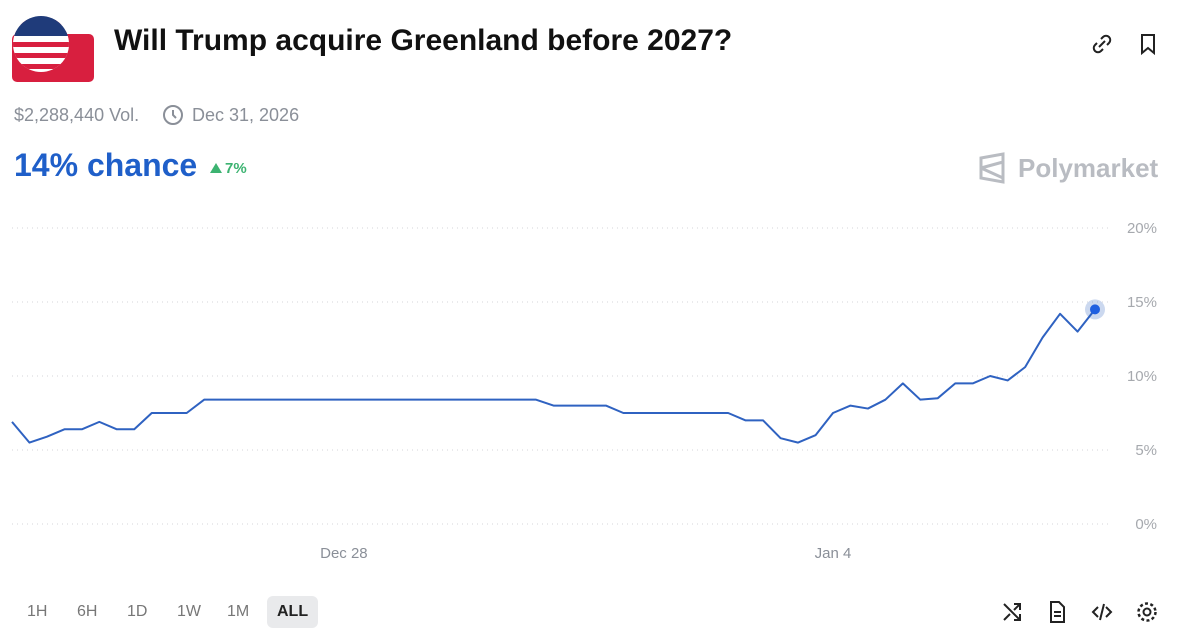 The image size is (1177, 643). I want to click on y-tick-label: 15%, so click(1142, 302).